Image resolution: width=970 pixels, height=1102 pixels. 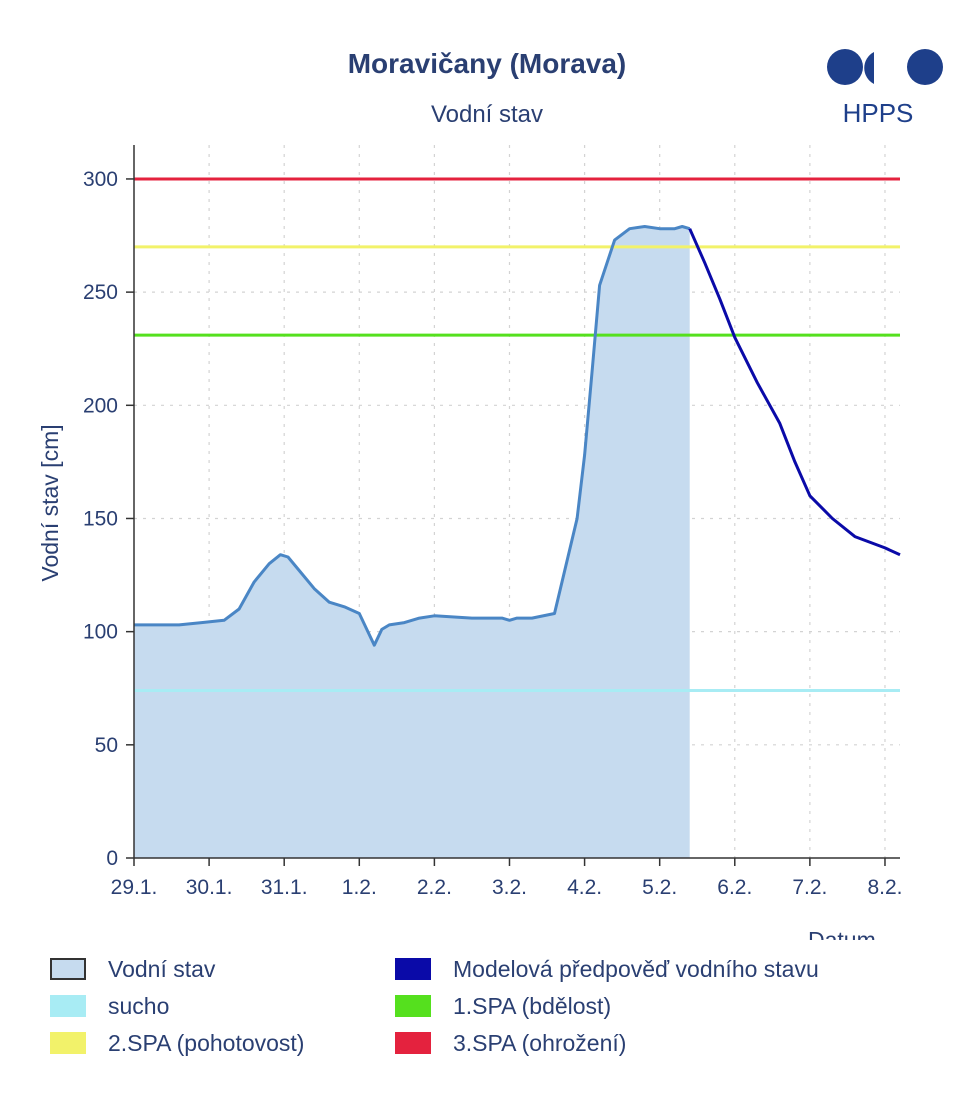 I want to click on x-tick-label: 6.2., so click(x=734, y=887).